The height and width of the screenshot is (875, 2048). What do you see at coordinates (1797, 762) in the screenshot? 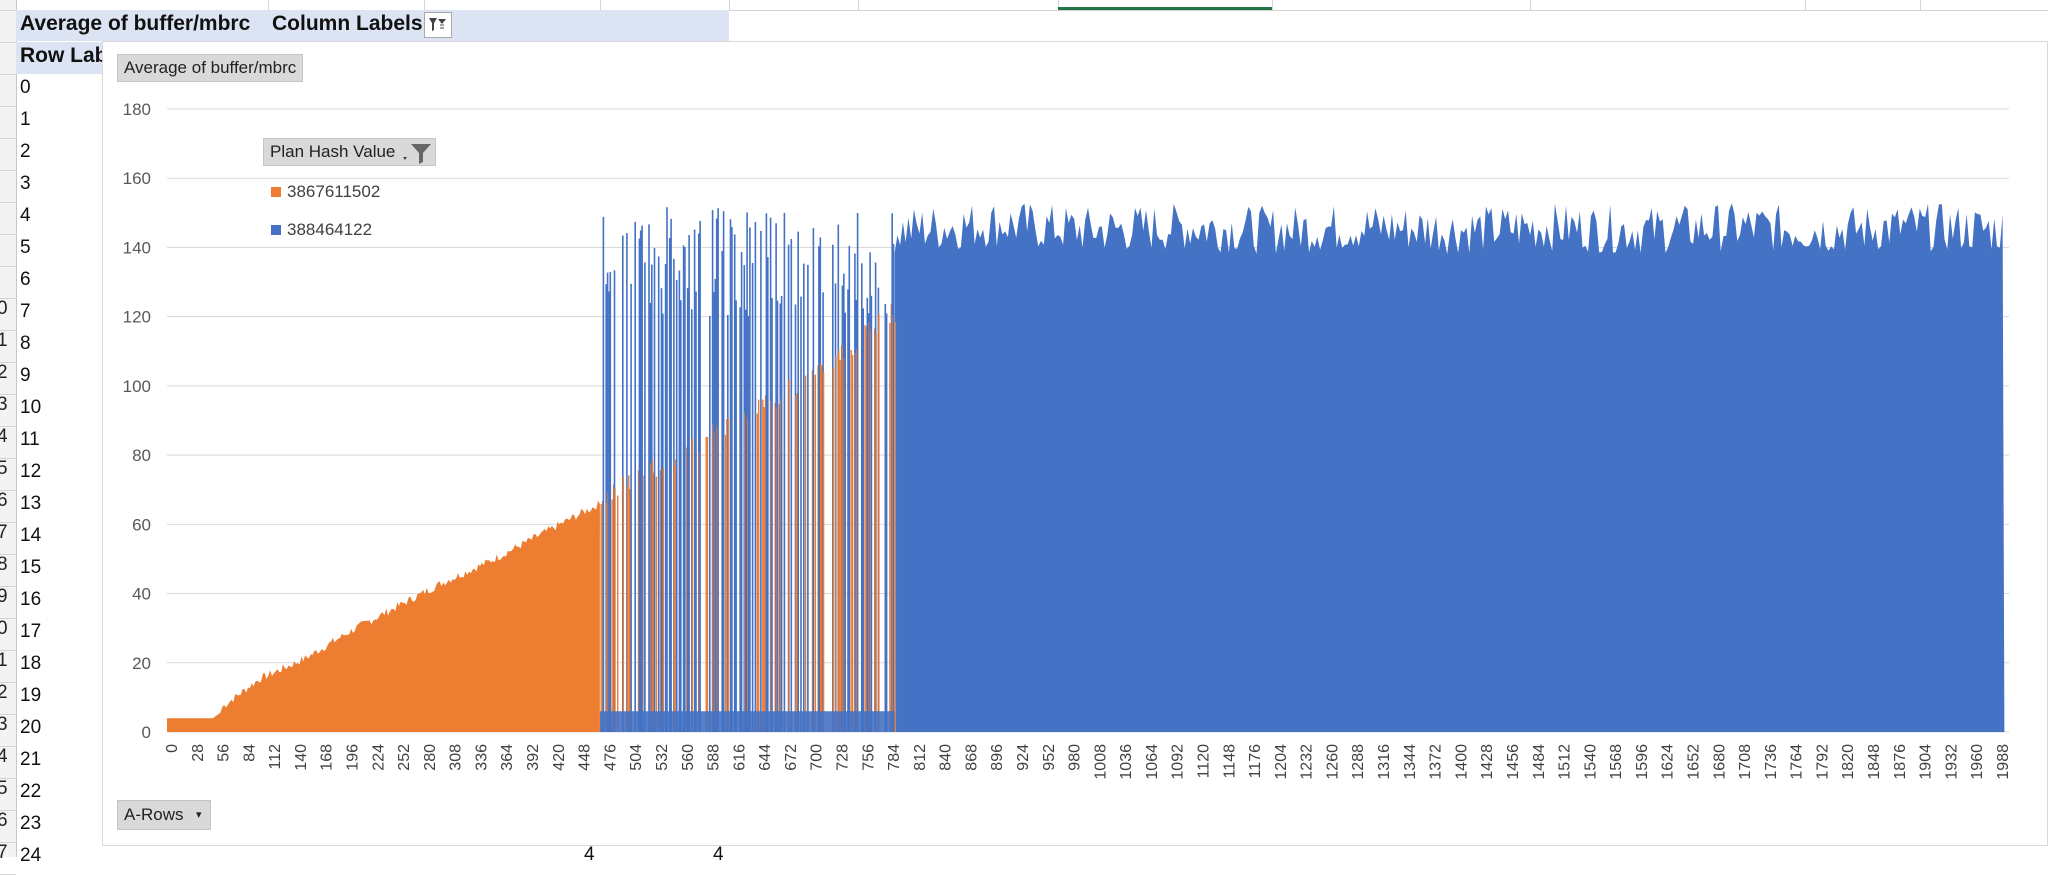
I see `x-tick-label: 1764` at bounding box center [1797, 762].